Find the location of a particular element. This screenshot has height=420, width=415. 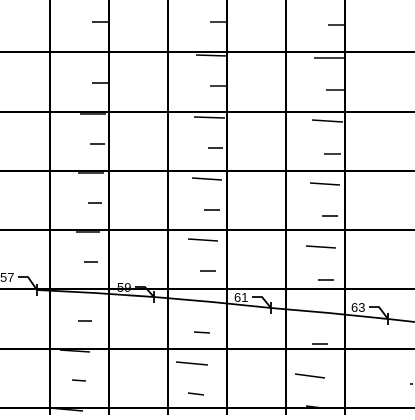

station-label-59: 59 is located at coordinates (124, 287).